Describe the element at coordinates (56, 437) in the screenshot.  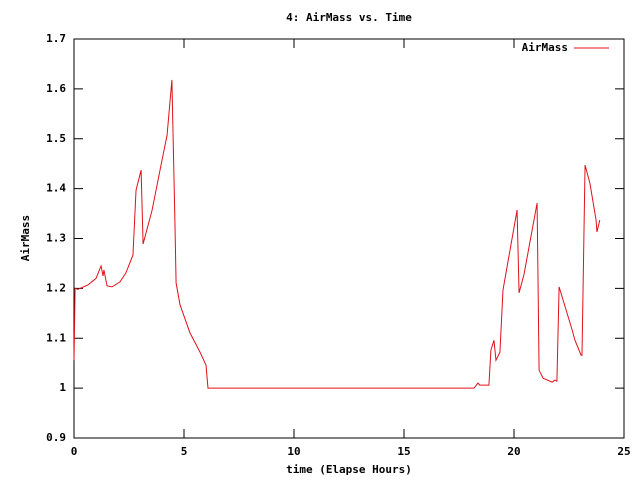
I see `y-tick-label: 0.9` at that location.